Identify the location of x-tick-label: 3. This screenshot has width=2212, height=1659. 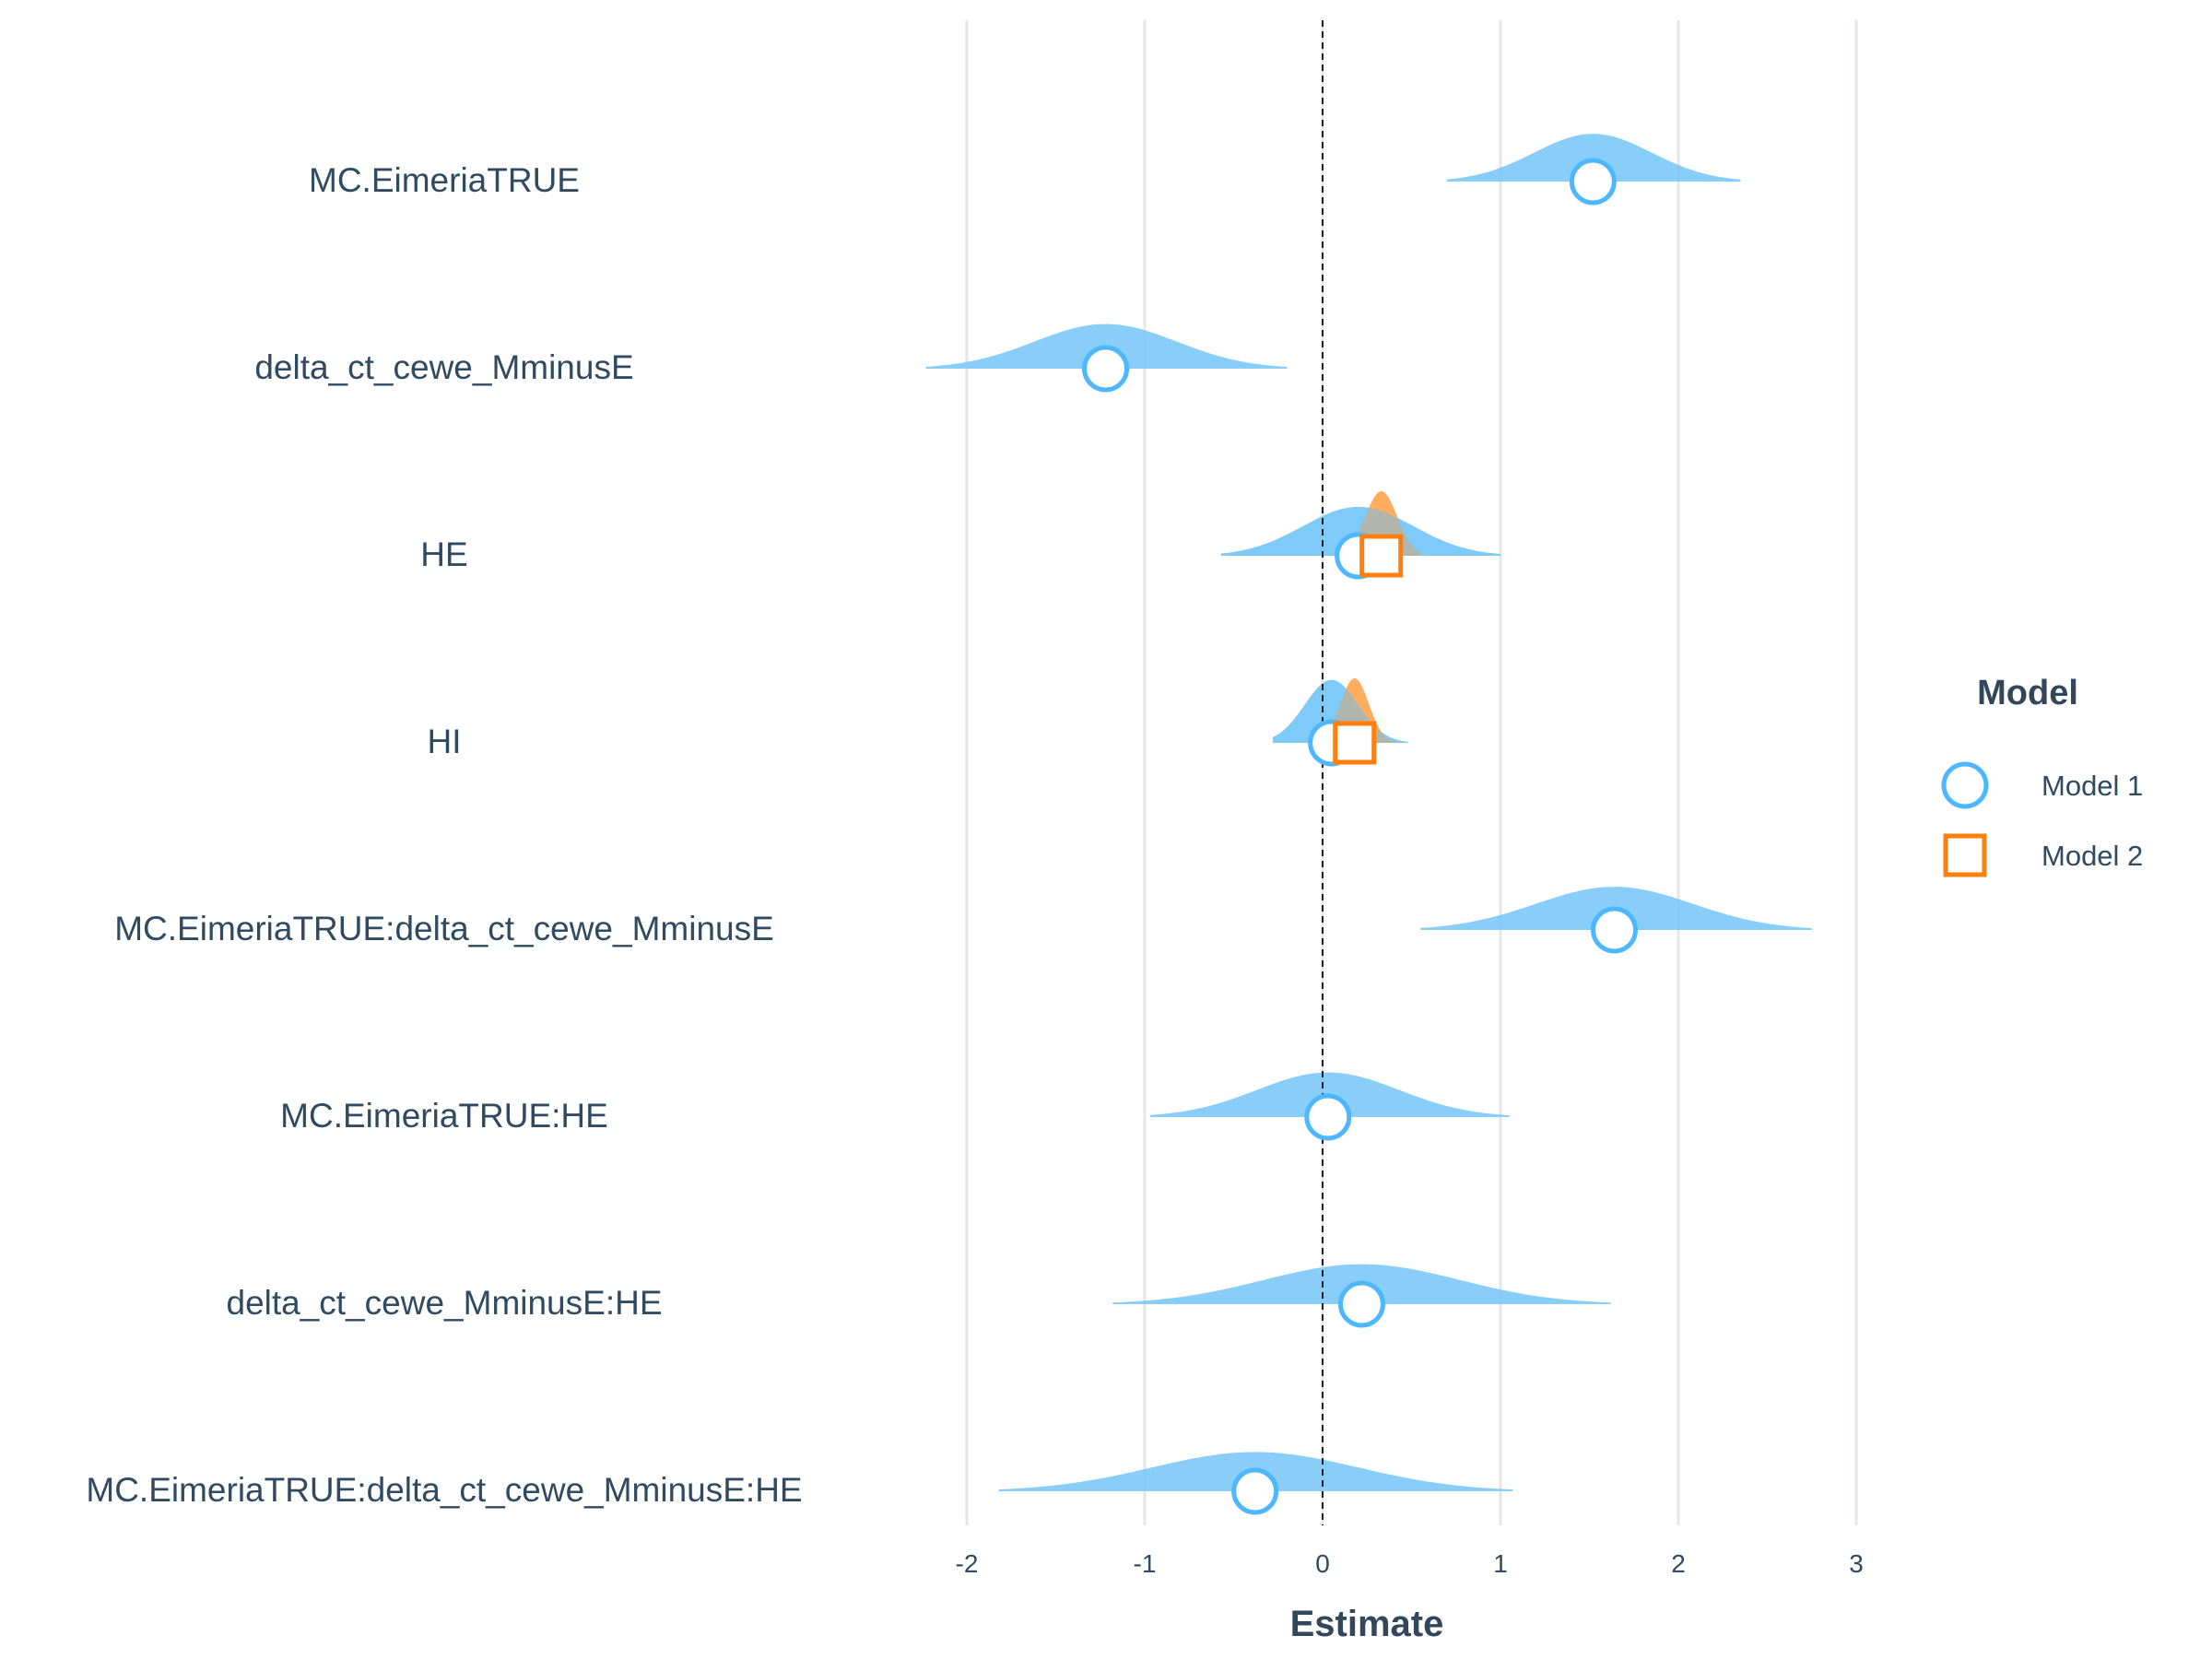
(1856, 1563).